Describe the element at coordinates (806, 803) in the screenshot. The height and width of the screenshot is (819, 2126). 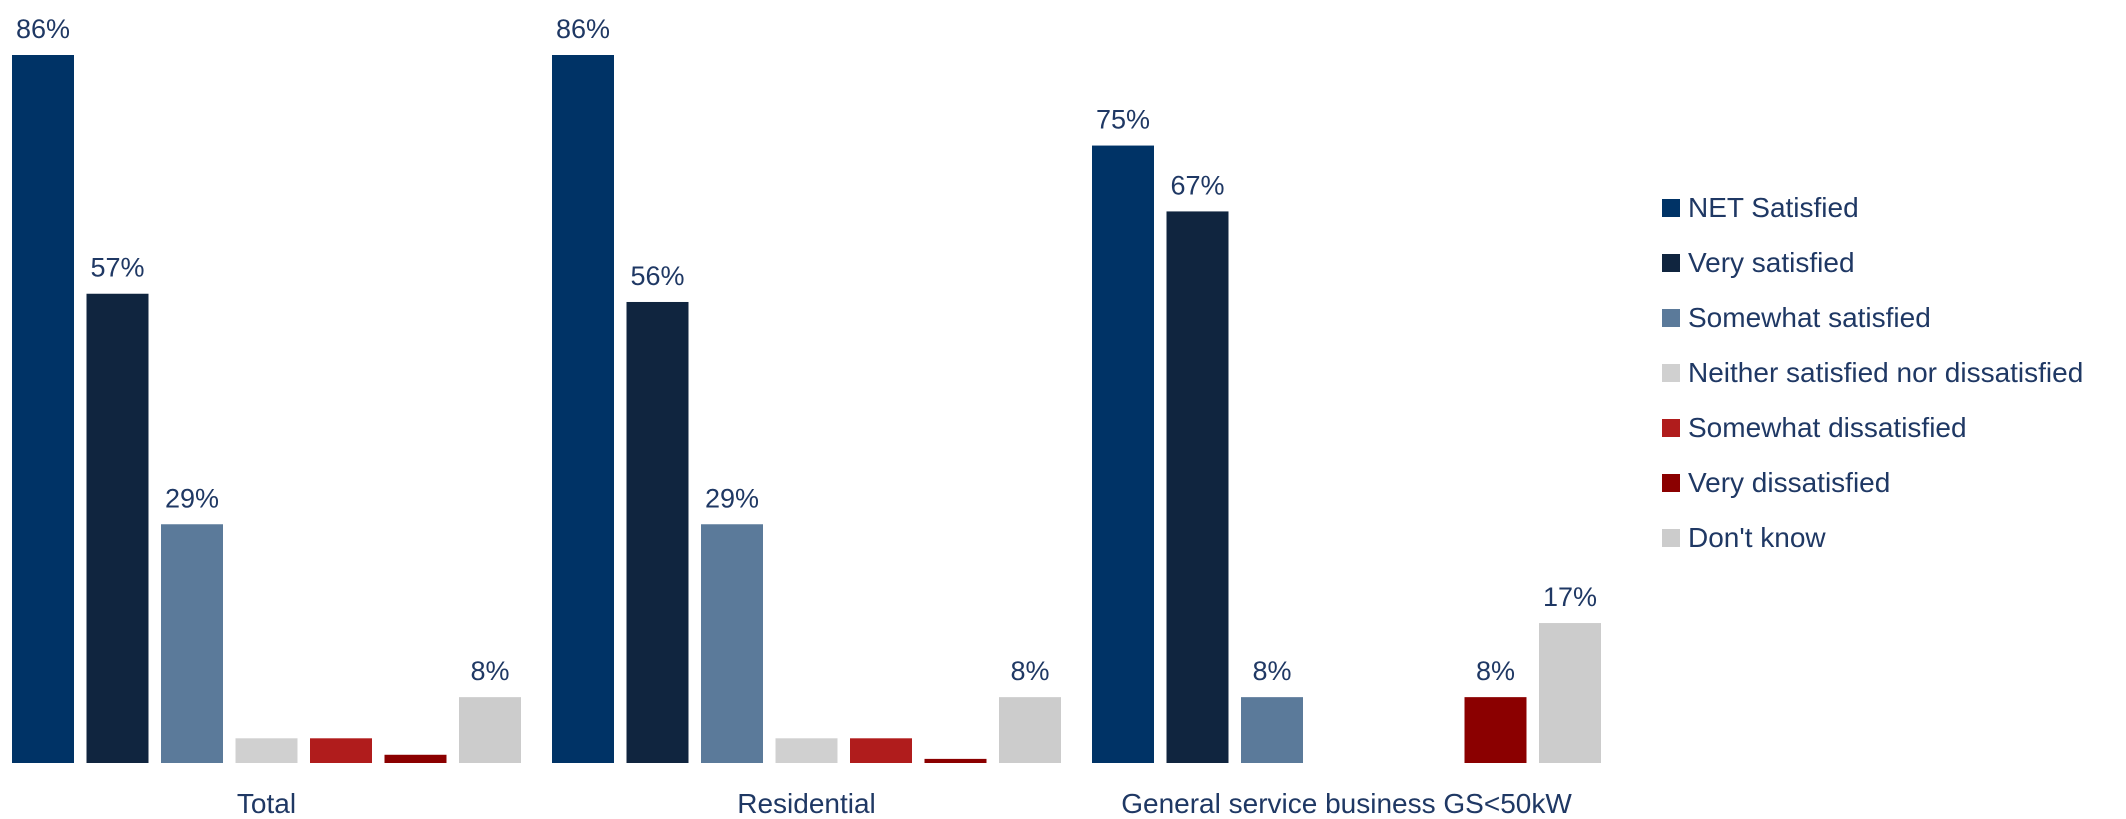
I see `category-label-1: Residential` at that location.